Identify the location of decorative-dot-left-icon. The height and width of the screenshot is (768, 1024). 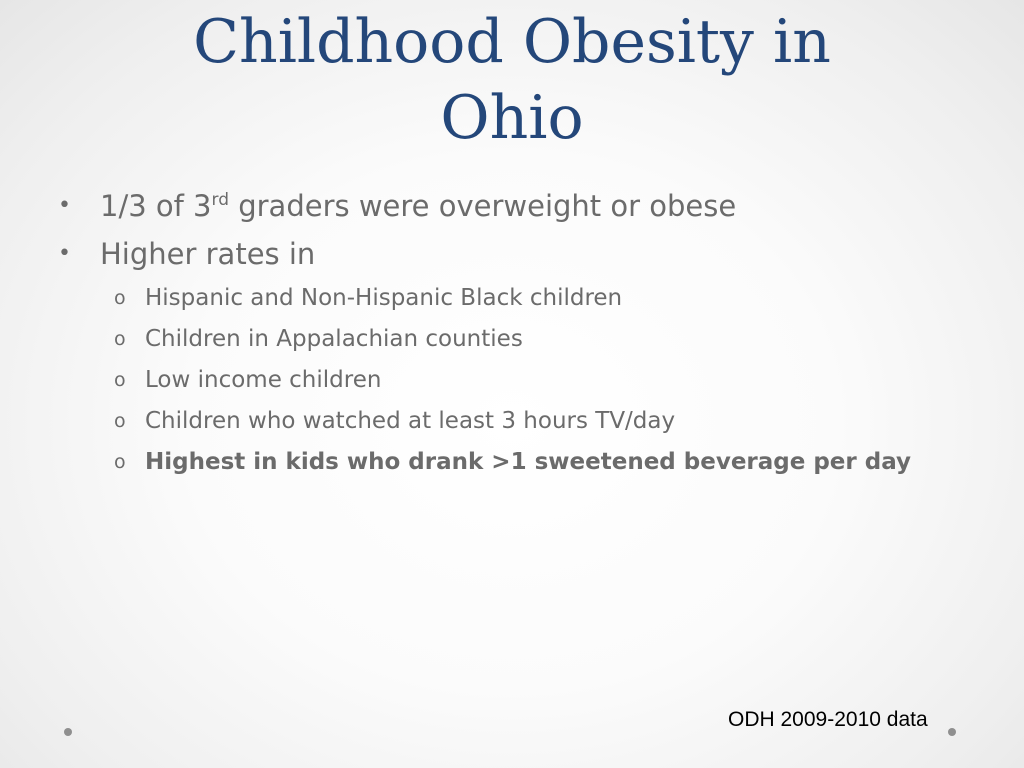
(68, 732).